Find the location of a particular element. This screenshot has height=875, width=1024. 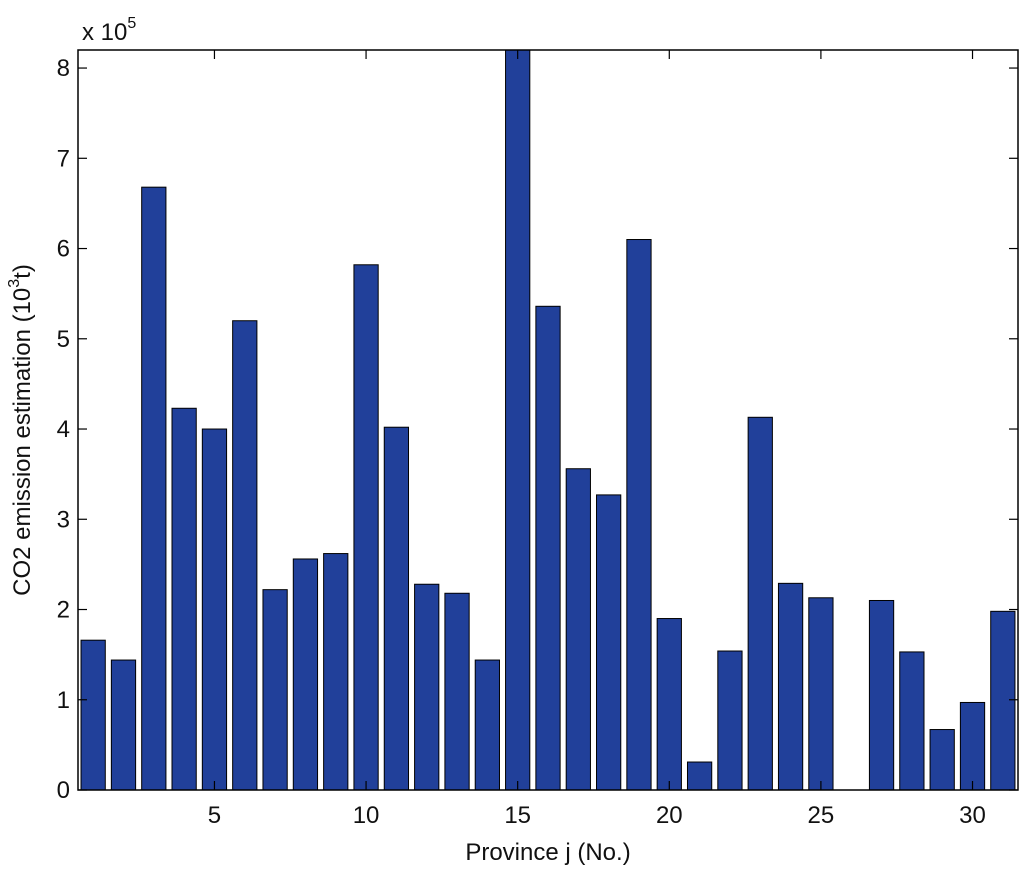

y-tick-label: 1 is located at coordinates (63, 700).